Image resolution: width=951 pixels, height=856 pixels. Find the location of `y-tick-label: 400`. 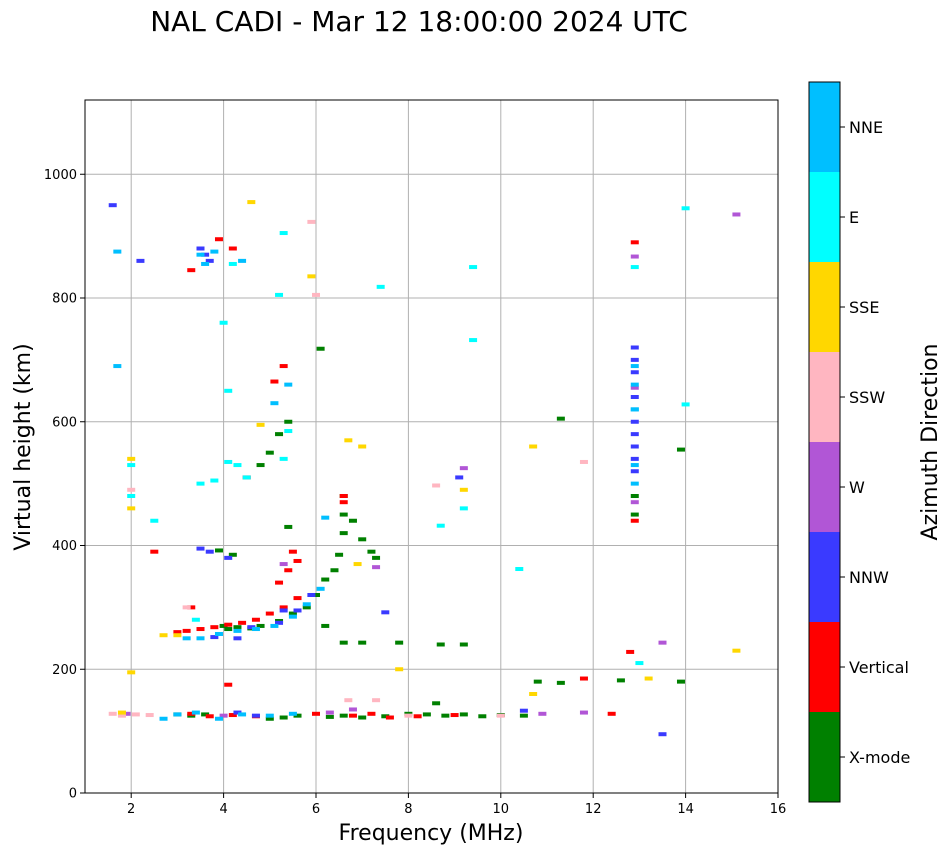

y-tick-label: 400 is located at coordinates (64, 546).